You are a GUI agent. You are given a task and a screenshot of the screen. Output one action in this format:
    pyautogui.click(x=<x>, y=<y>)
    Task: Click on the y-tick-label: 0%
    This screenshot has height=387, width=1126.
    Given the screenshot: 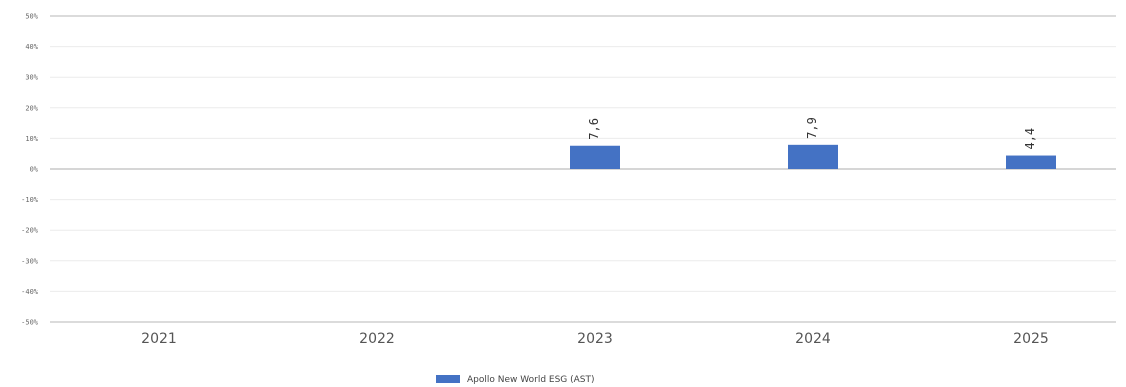 What is the action you would take?
    pyautogui.click(x=34, y=170)
    